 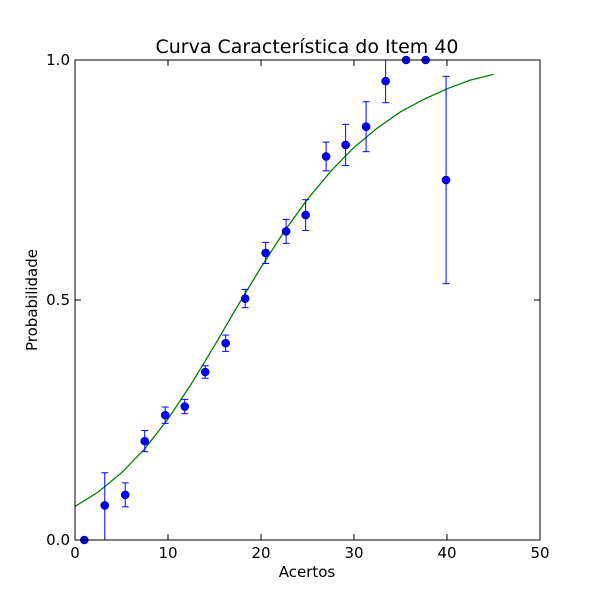 What do you see at coordinates (58, 300) in the screenshot?
I see `y-tick-label: 0.5` at bounding box center [58, 300].